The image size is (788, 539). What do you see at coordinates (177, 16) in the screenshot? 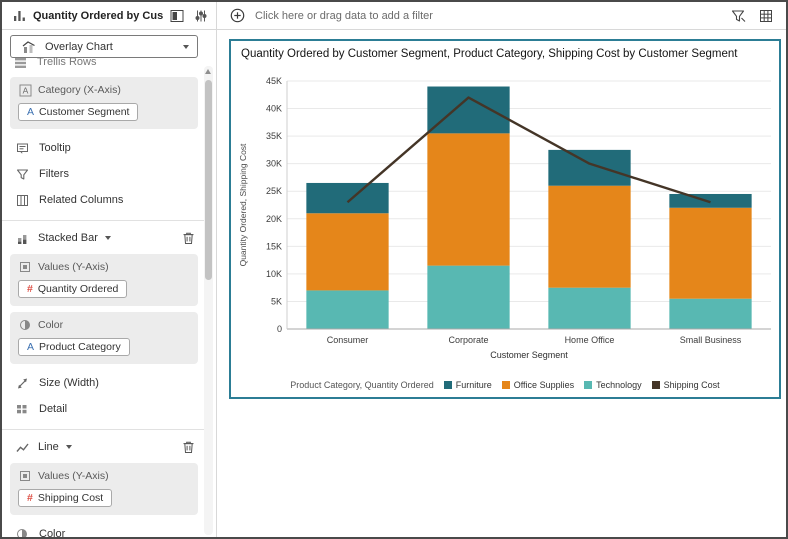
I see `grammar-panel-icon` at bounding box center [177, 16].